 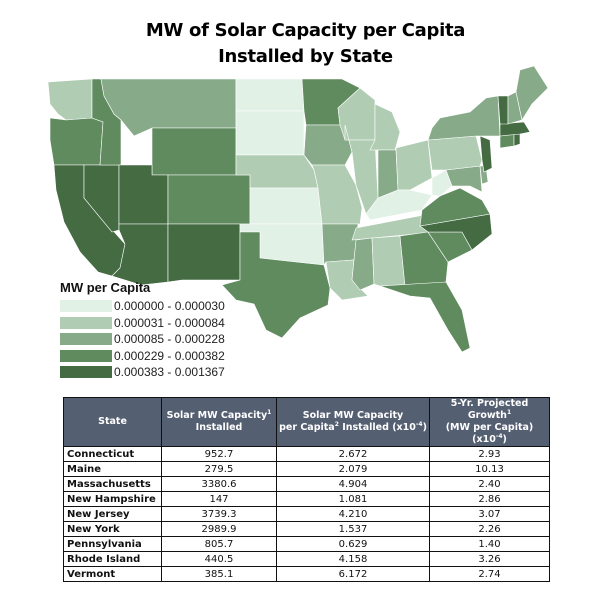 What do you see at coordinates (507, 141) in the screenshot?
I see `state-ct` at bounding box center [507, 141].